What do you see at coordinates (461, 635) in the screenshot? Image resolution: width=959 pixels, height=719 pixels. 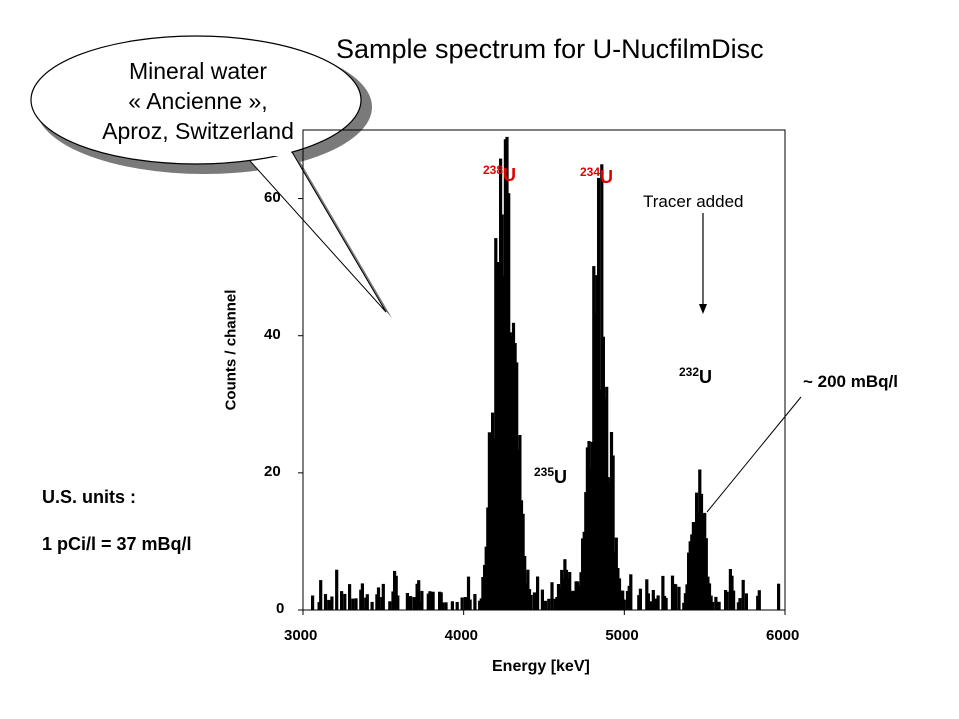 I see `x-tick-label: 4000` at bounding box center [461, 635].